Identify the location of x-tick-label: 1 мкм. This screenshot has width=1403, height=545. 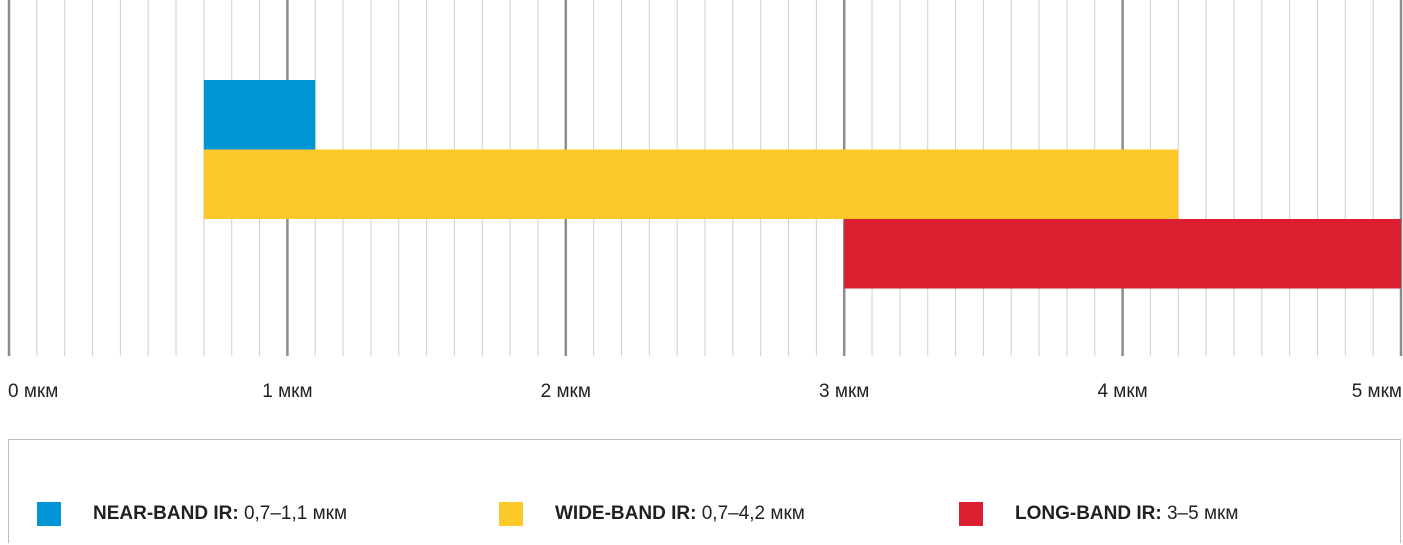
(287, 391).